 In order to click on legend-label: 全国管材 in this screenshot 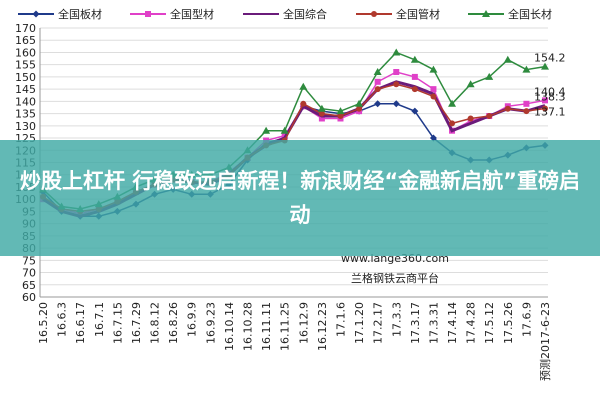, I will do `click(418, 14)`.